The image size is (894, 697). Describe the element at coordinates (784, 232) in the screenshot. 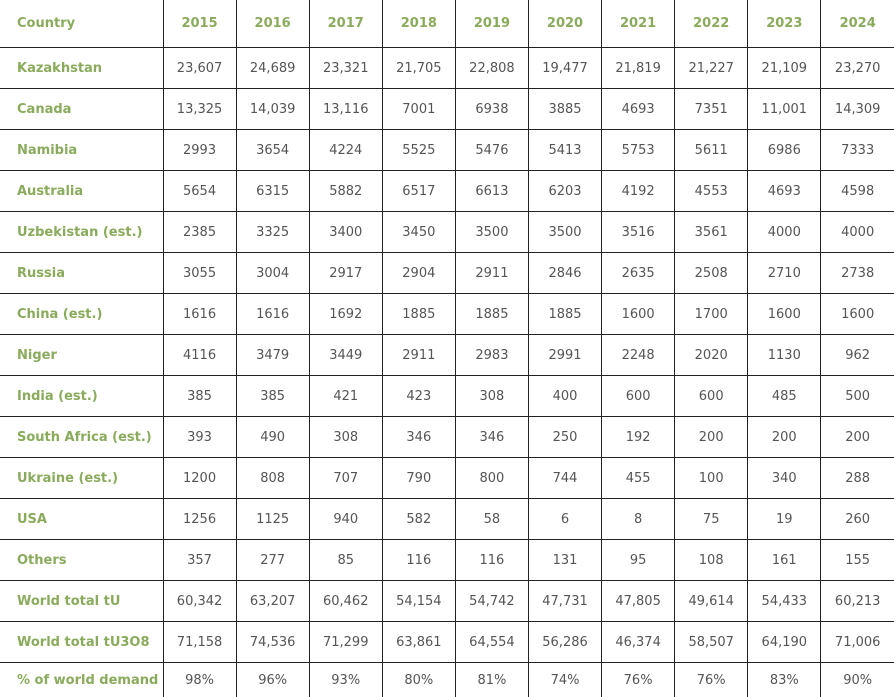

I see `value-cell: 4000` at that location.